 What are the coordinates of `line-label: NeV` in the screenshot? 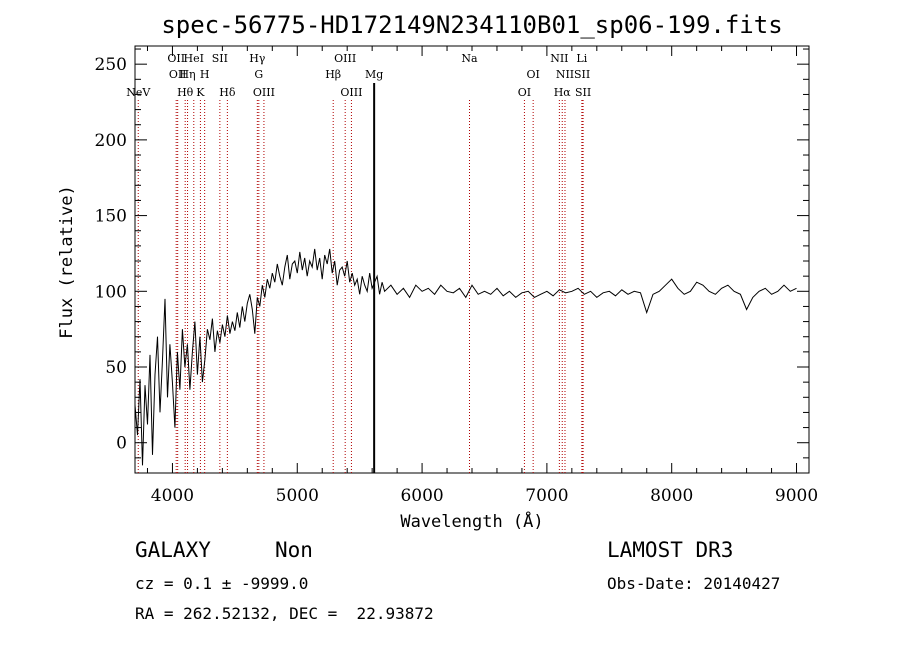 It's located at (138, 92).